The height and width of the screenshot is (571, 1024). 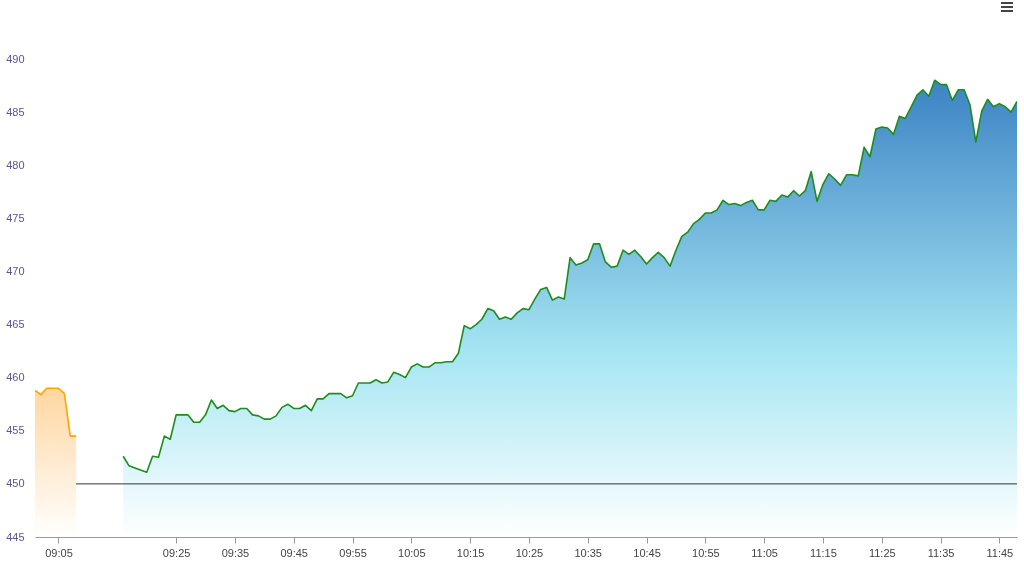 What do you see at coordinates (15, 483) in the screenshot?
I see `y-tick-label: 450` at bounding box center [15, 483].